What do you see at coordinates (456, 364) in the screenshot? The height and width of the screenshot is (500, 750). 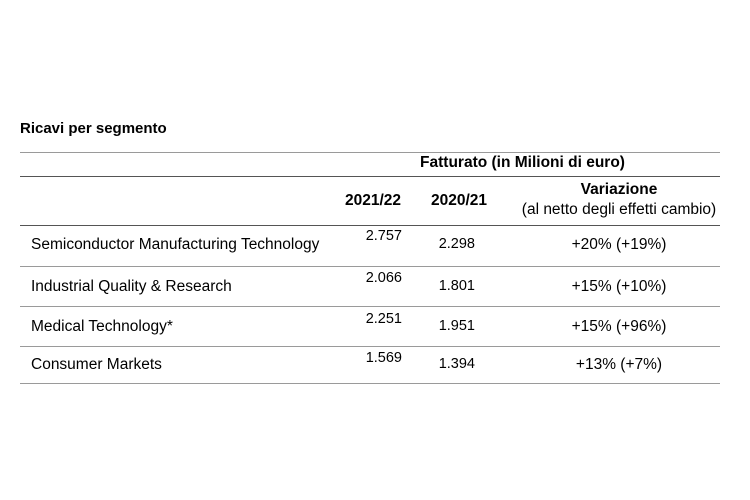 I see `value-2020-21: 1.394` at bounding box center [456, 364].